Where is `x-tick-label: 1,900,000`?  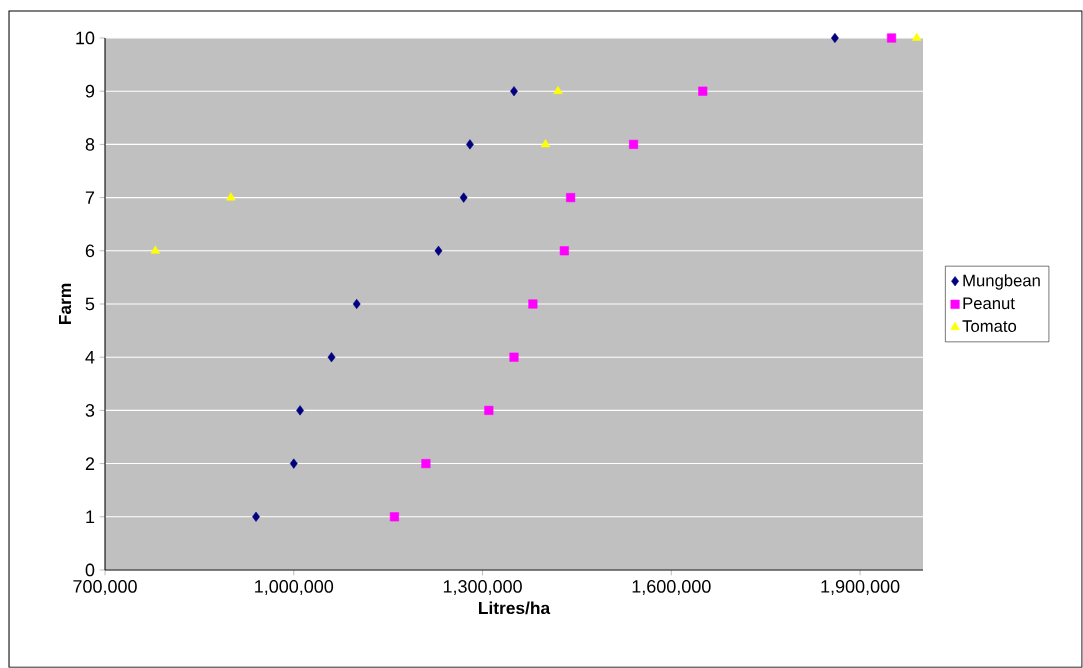 x-tick-label: 1,900,000 is located at coordinates (860, 587).